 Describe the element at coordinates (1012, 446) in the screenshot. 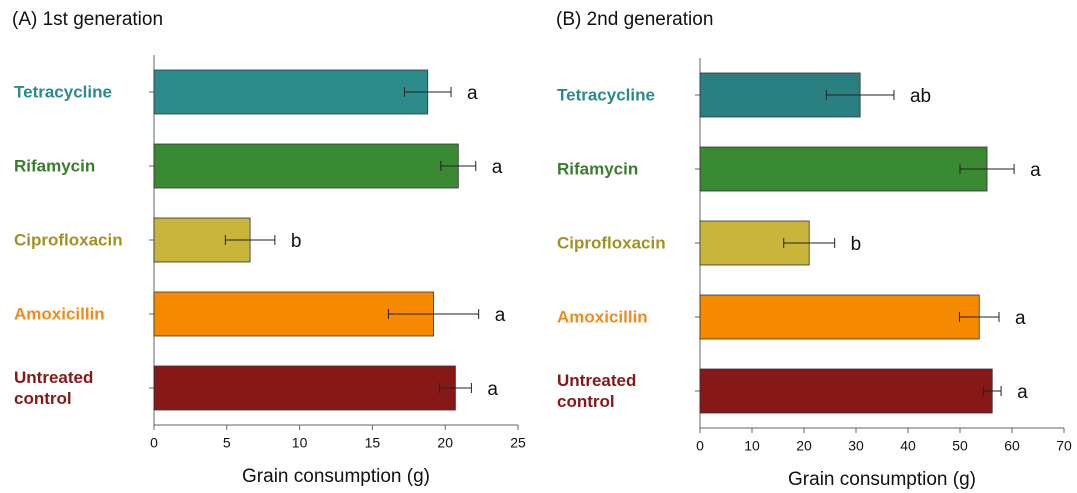

I see `x-tick-label: 60` at that location.